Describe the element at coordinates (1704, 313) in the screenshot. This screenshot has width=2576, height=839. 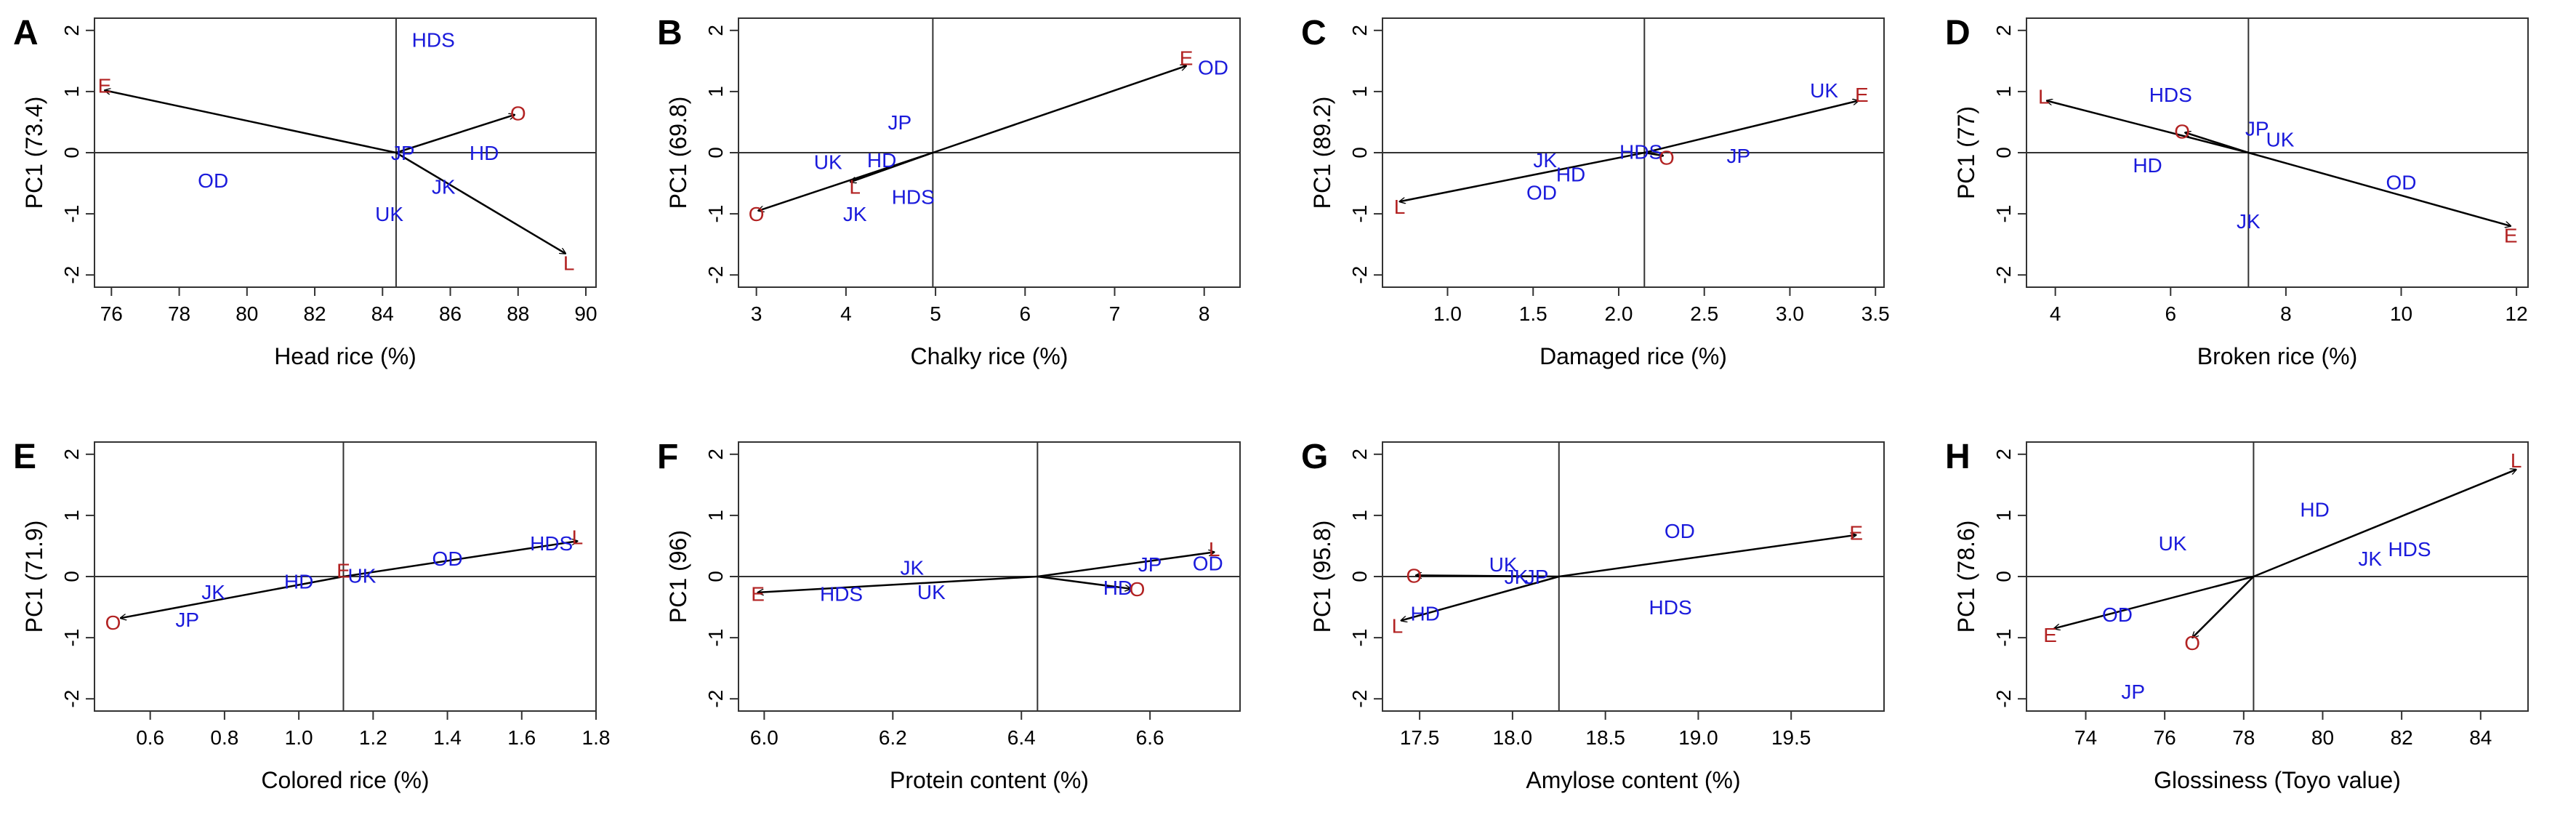
I see `x-tick-label: 2.5` at that location.